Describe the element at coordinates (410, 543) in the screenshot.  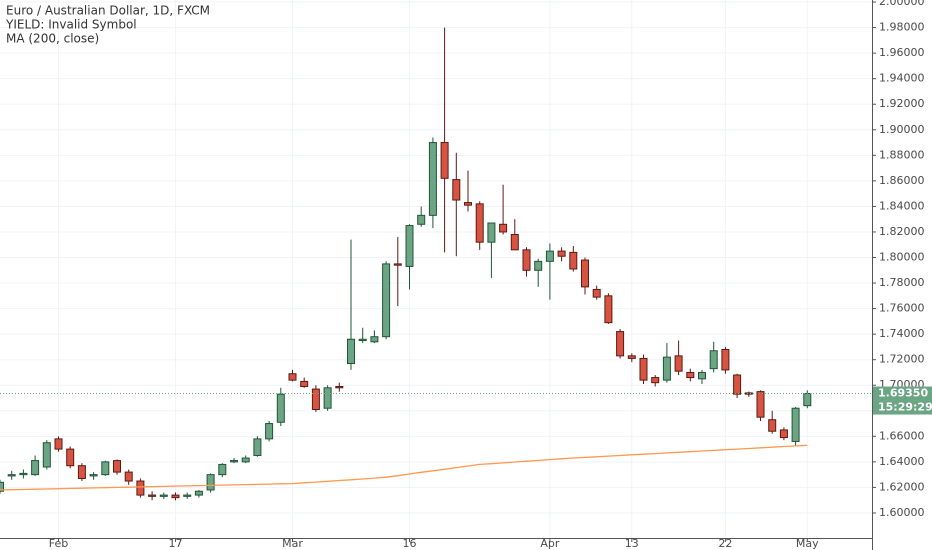
I see `x-tick-label: 16` at that location.